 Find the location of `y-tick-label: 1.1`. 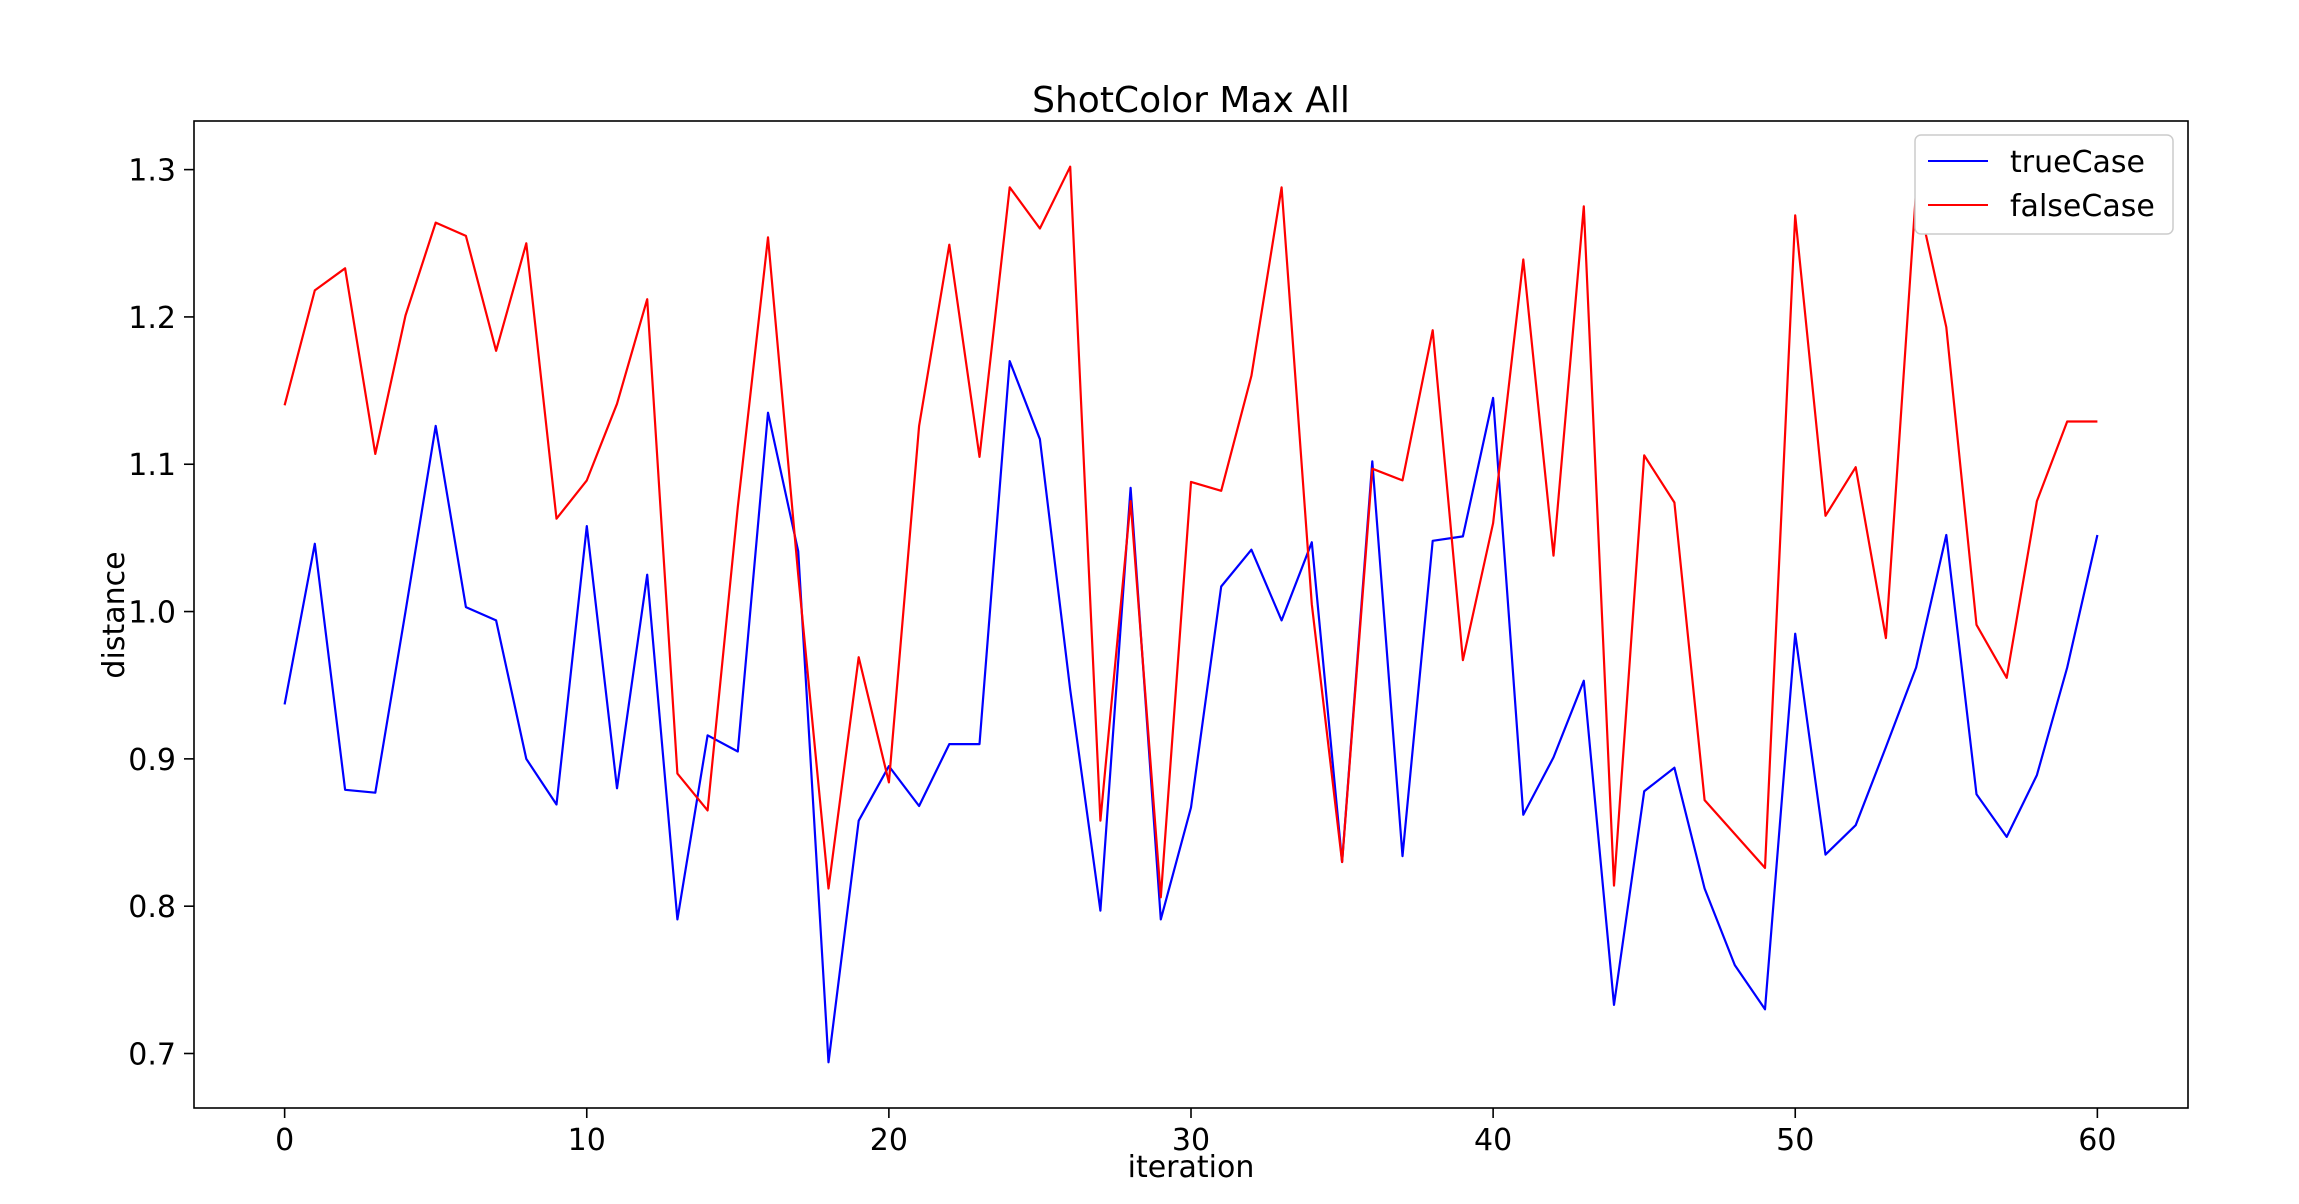

y-tick-label: 1.1 is located at coordinates (152, 465).